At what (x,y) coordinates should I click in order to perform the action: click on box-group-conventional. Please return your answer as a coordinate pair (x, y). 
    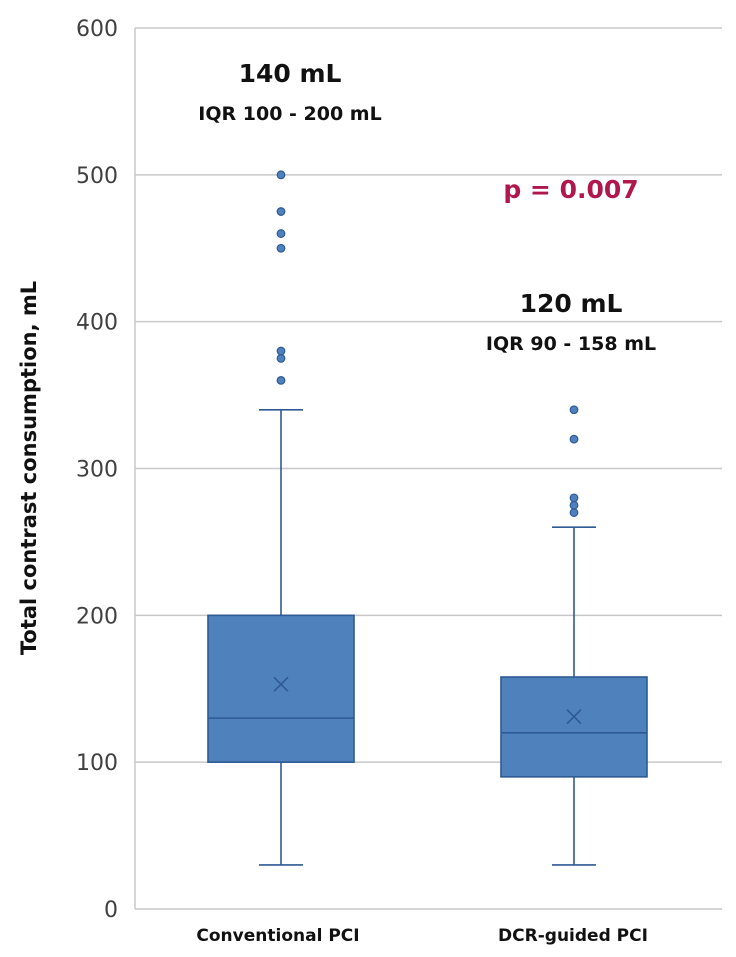
    Looking at the image, I should click on (281, 518).